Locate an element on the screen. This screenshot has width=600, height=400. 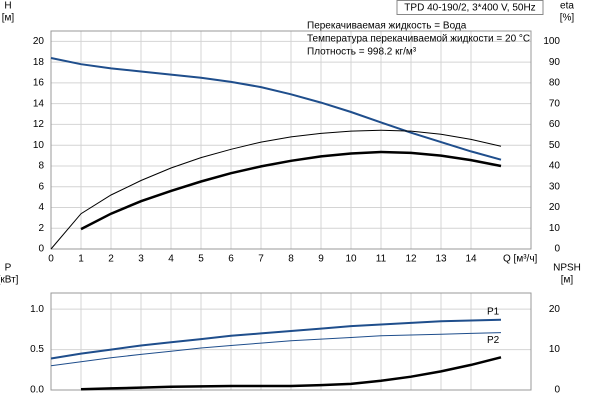
x-tick-label: 3 is located at coordinates (141, 259).